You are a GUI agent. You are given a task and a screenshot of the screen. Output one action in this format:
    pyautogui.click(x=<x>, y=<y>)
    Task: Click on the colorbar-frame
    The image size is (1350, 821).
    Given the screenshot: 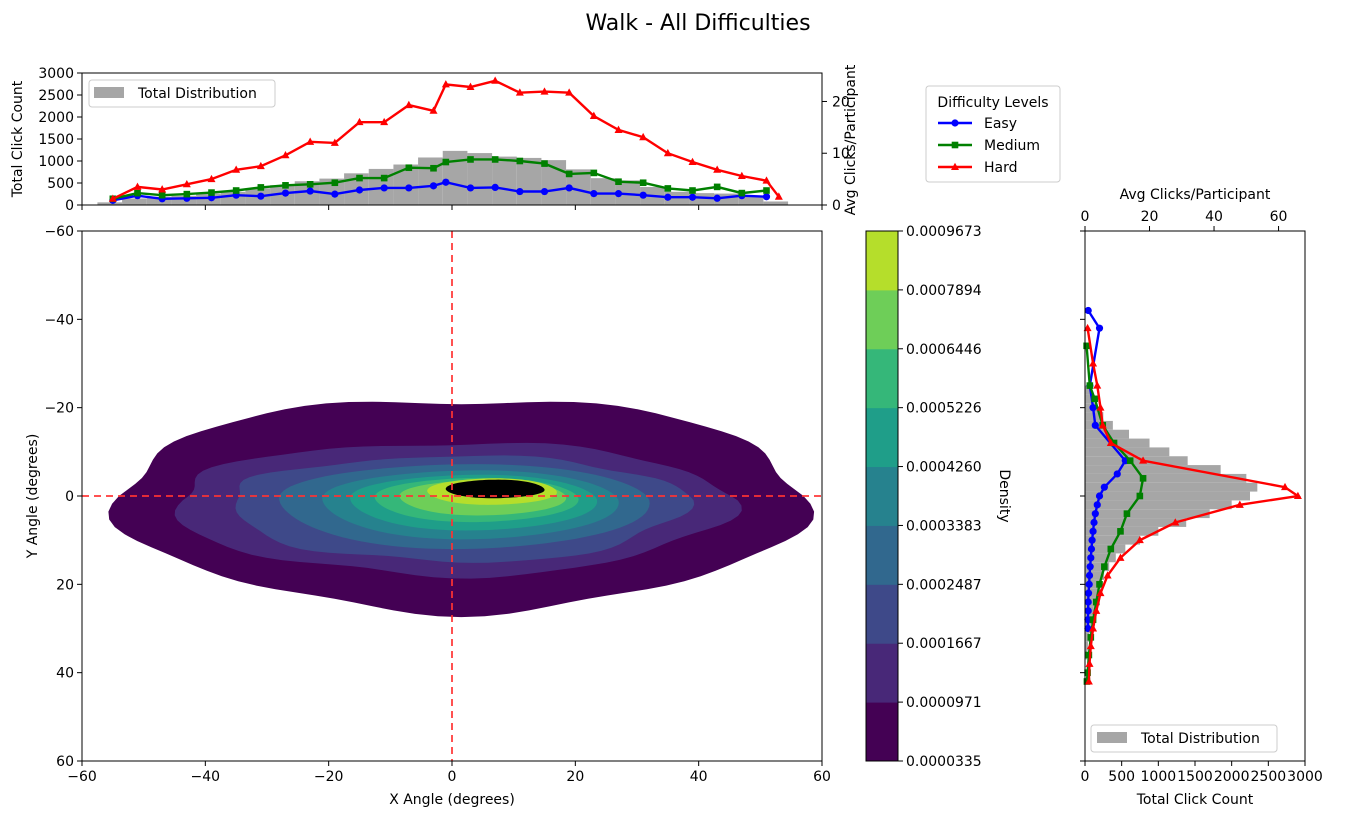 What is the action you would take?
    pyautogui.click(x=882, y=496)
    